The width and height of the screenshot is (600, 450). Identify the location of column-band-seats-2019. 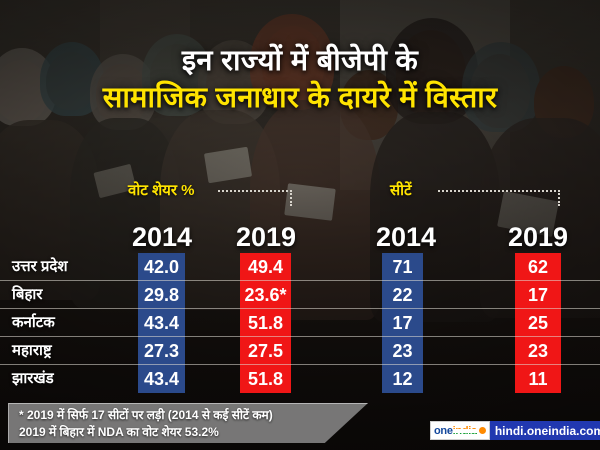
(538, 323).